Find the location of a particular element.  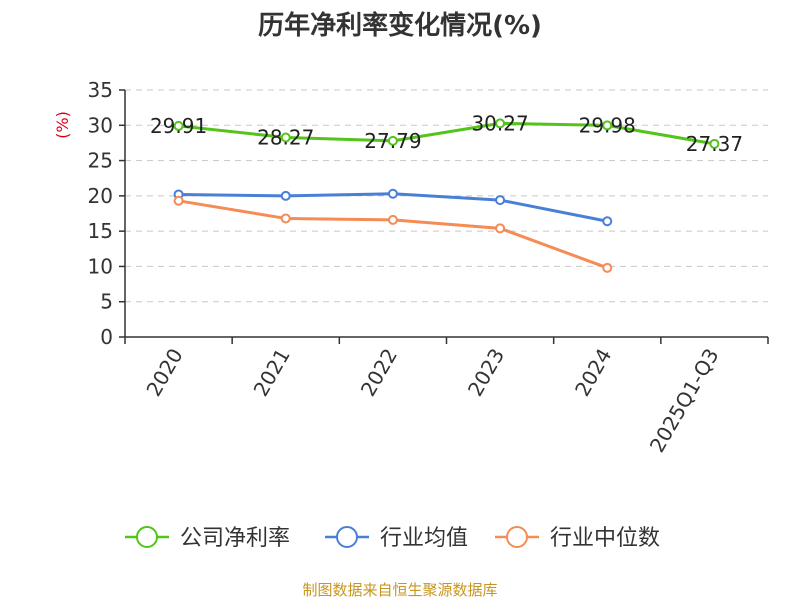

data-label: 30.27 is located at coordinates (499, 123).